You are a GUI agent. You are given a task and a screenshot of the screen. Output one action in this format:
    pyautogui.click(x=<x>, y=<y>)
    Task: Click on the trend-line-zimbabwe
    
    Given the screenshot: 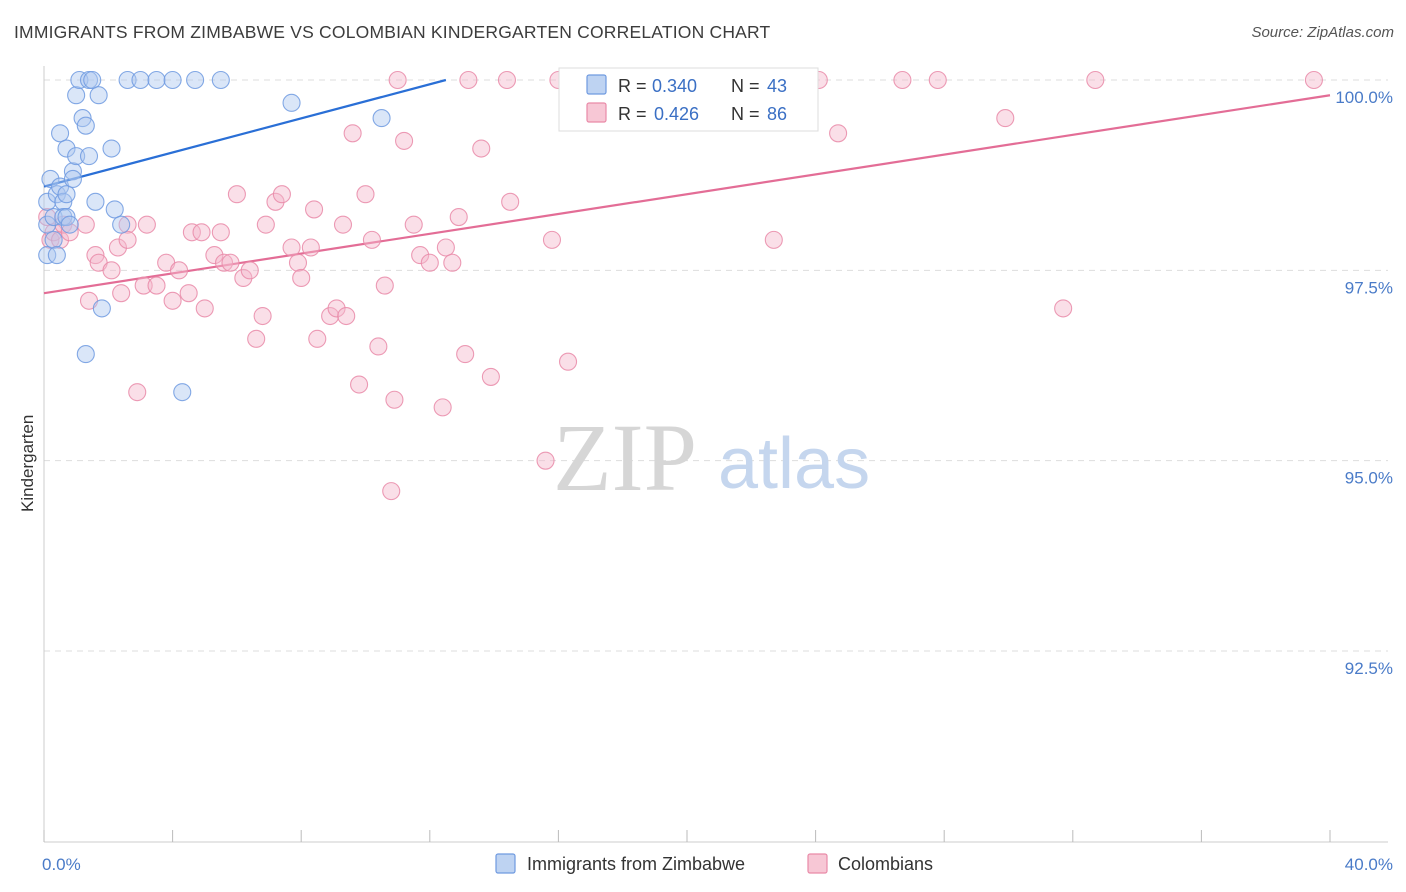 What is the action you would take?
    pyautogui.click(x=245, y=133)
    